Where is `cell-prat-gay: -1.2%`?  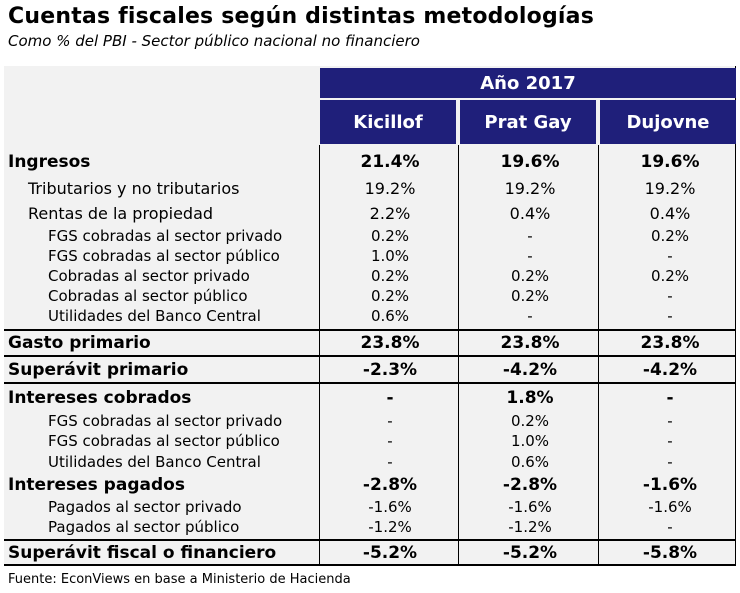
cell-prat-gay: -1.2% is located at coordinates (530, 527).